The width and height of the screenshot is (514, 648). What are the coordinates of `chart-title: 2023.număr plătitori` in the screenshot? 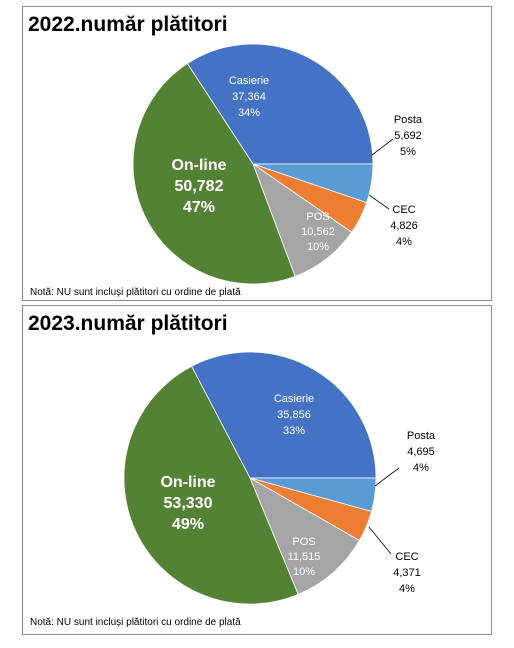 It's located at (128, 323).